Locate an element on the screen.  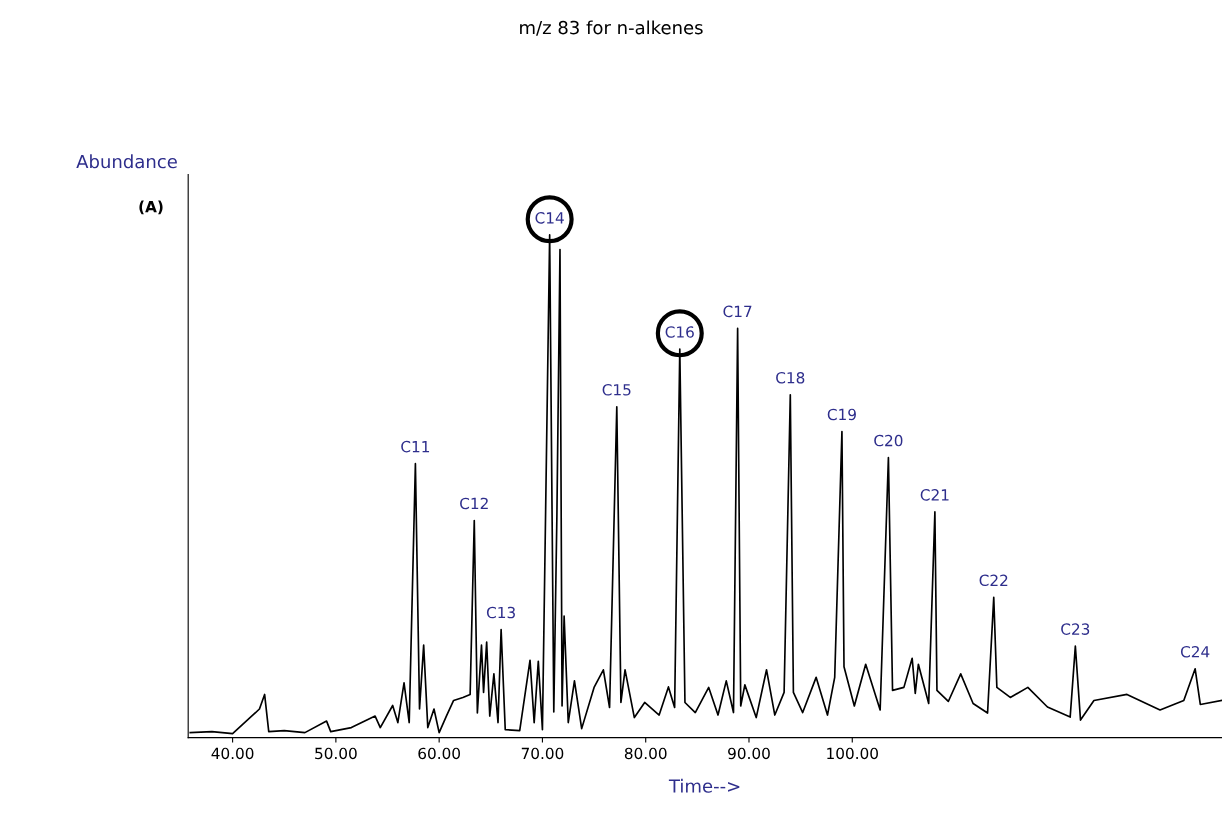
annotation: C15 is located at coordinates (616, 390).